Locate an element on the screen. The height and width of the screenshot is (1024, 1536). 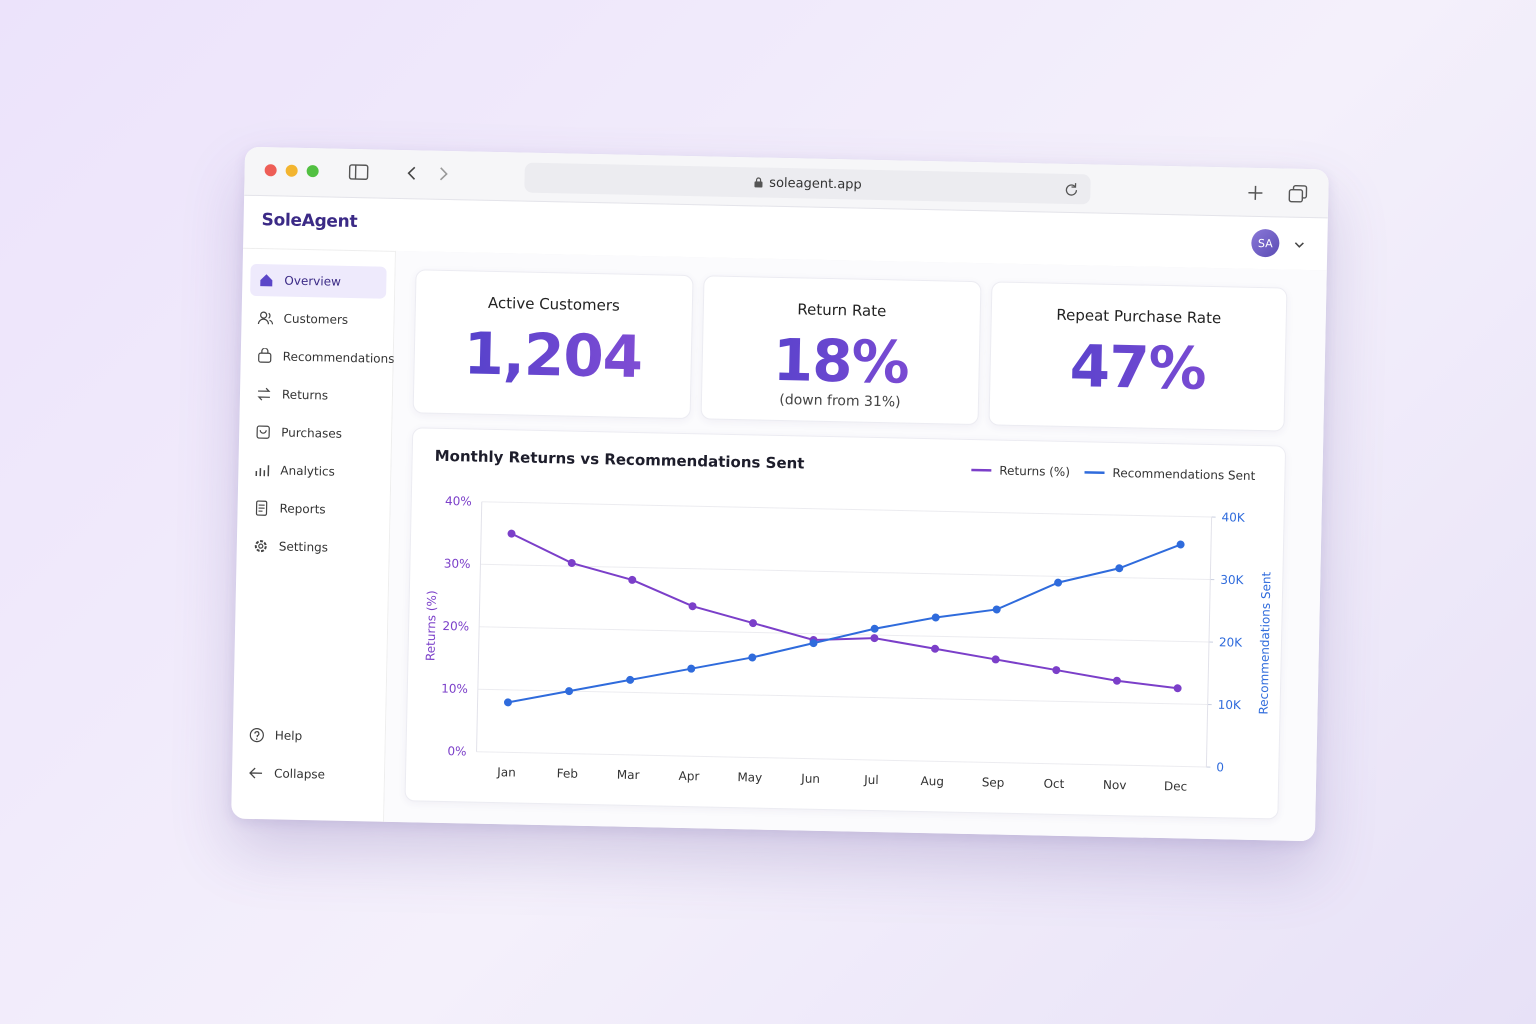
collapse-icon is located at coordinates (256, 773).